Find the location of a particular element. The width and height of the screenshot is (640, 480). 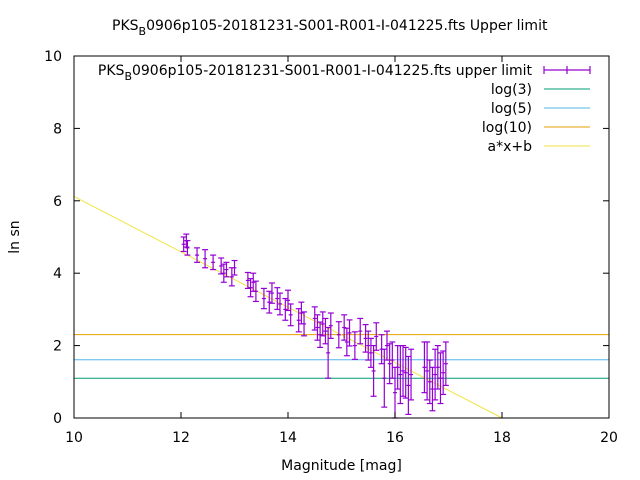

x-tick-label: 18 is located at coordinates (502, 438).